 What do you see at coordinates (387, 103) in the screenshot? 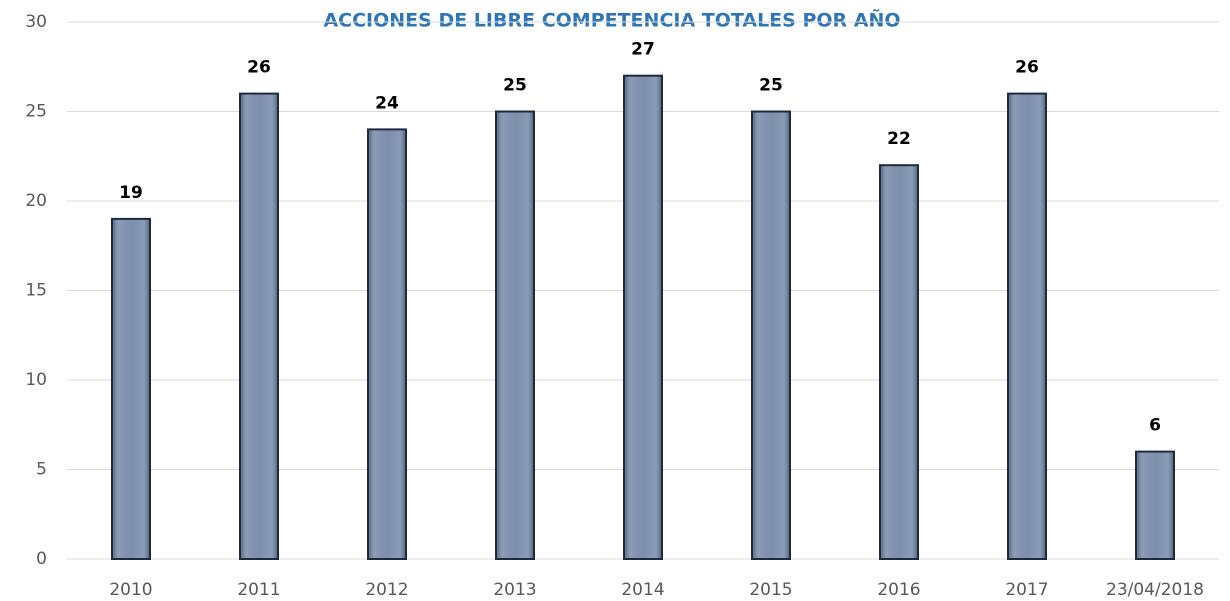
I see `data-label: 24` at bounding box center [387, 103].